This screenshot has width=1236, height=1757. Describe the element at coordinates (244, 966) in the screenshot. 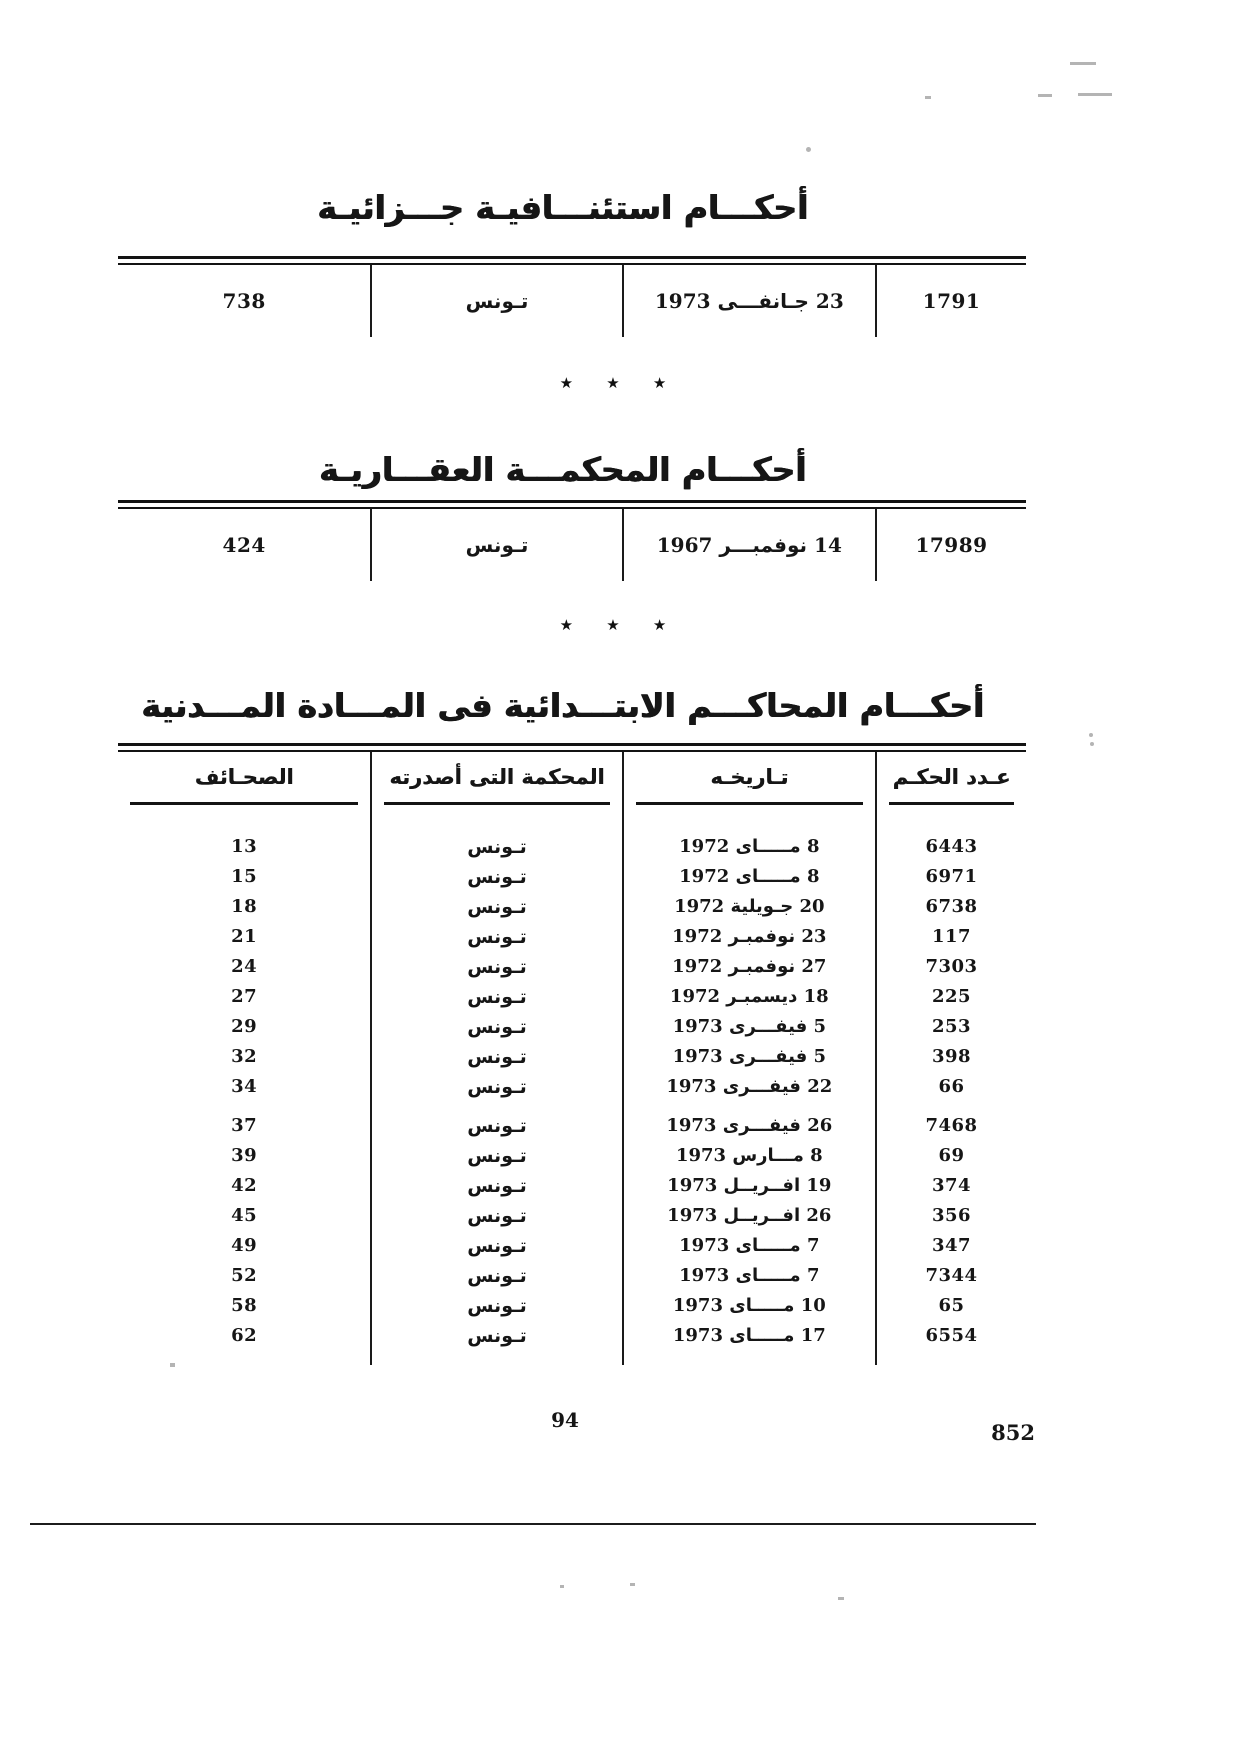

I see `cell-pages: 24` at that location.